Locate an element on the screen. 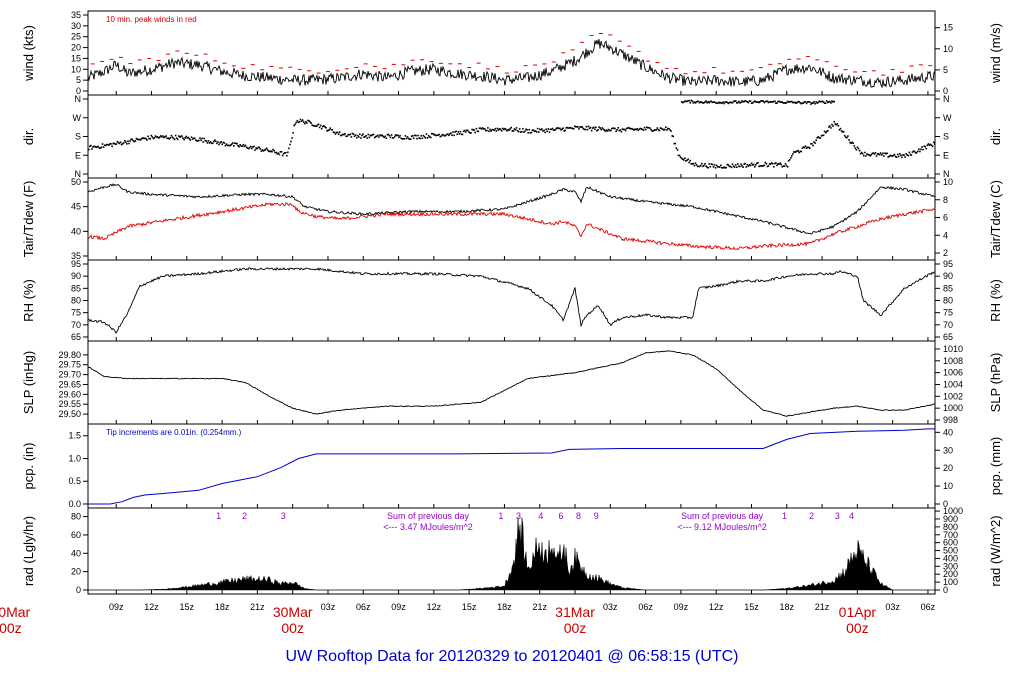 The height and width of the screenshot is (700, 1024). ylabel-right-dir: dir. is located at coordinates (995, 136).